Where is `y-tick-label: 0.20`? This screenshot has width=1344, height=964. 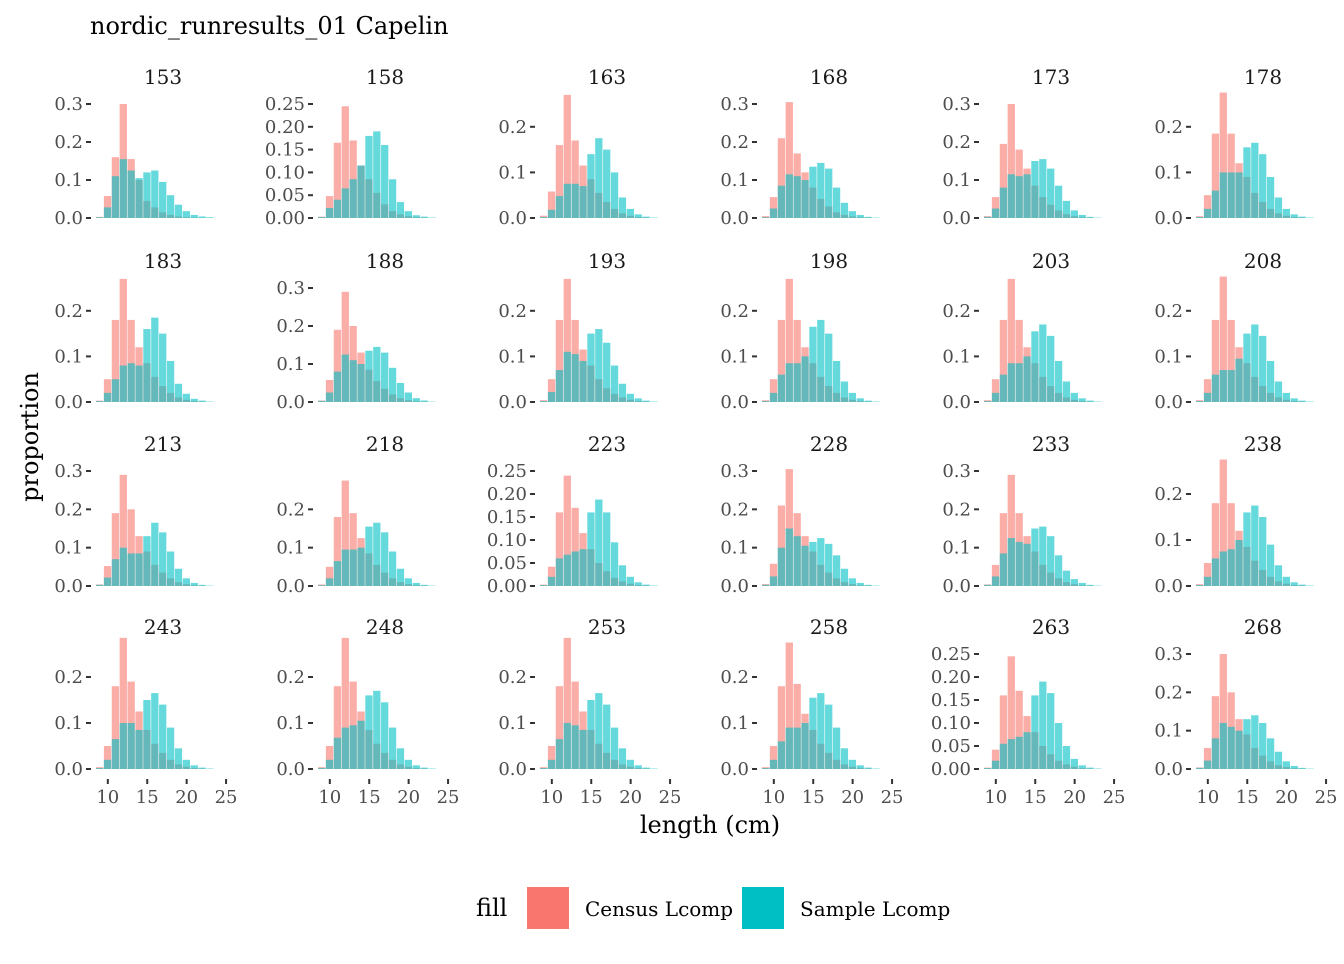 y-tick-label: 0.20 is located at coordinates (507, 494).